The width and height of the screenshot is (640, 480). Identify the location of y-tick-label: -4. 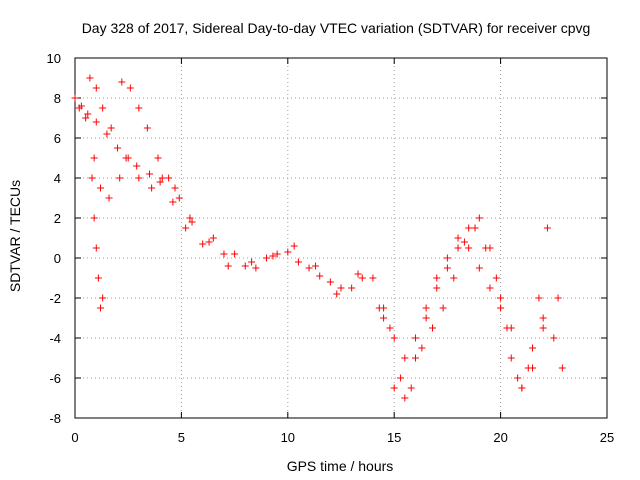
(55, 338).